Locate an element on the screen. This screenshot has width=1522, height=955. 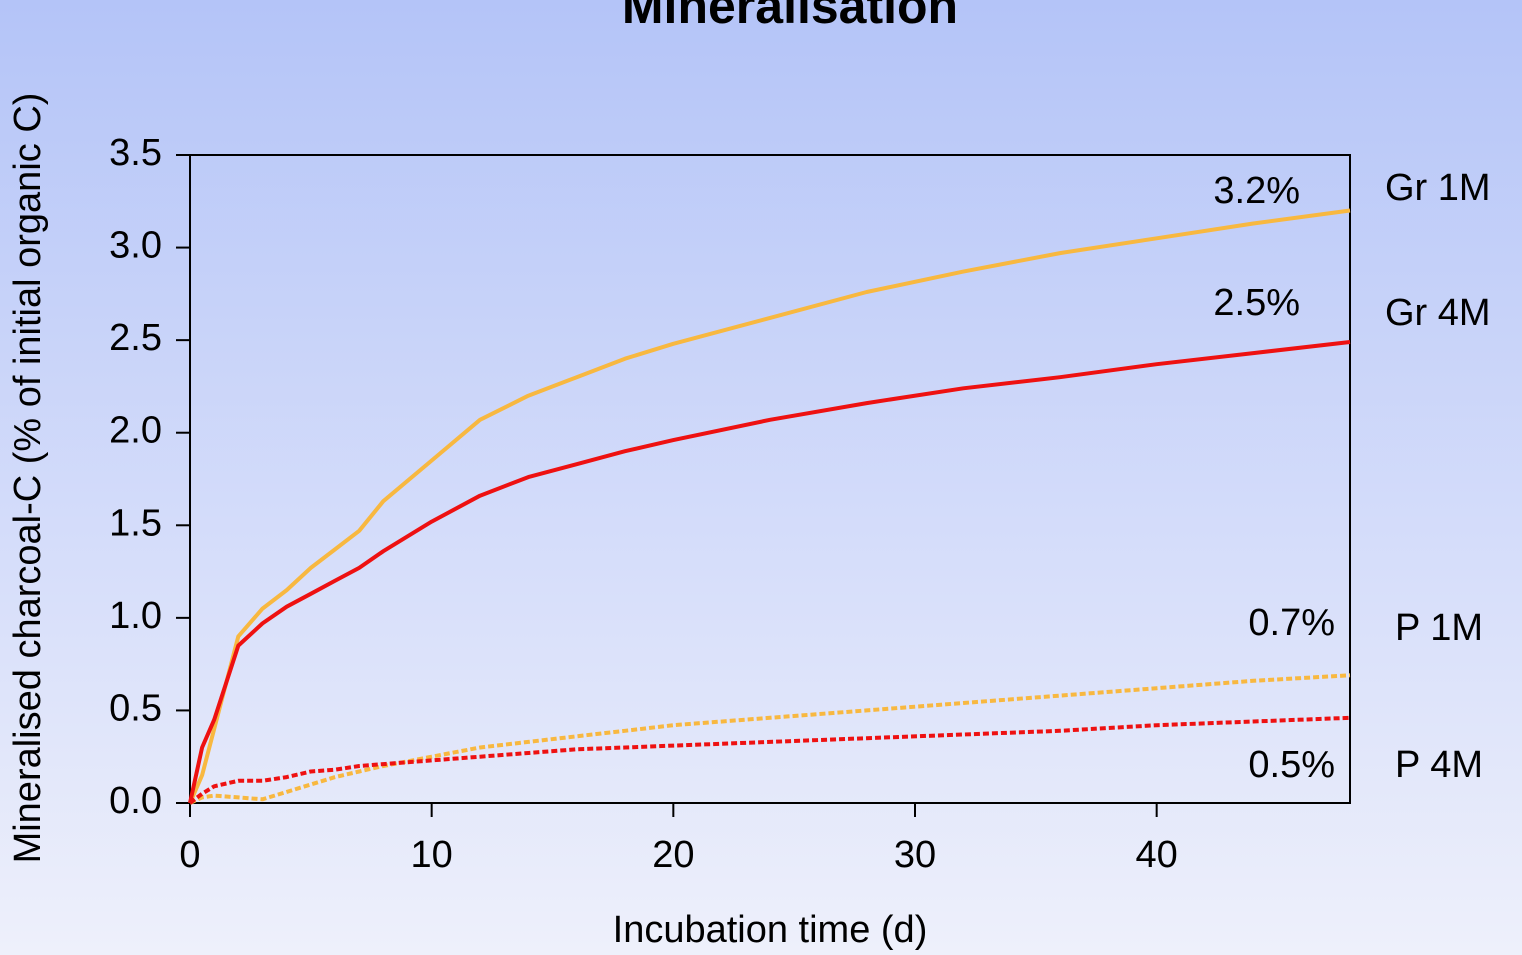
chart-title: Mineralisation is located at coordinates (790, 17).